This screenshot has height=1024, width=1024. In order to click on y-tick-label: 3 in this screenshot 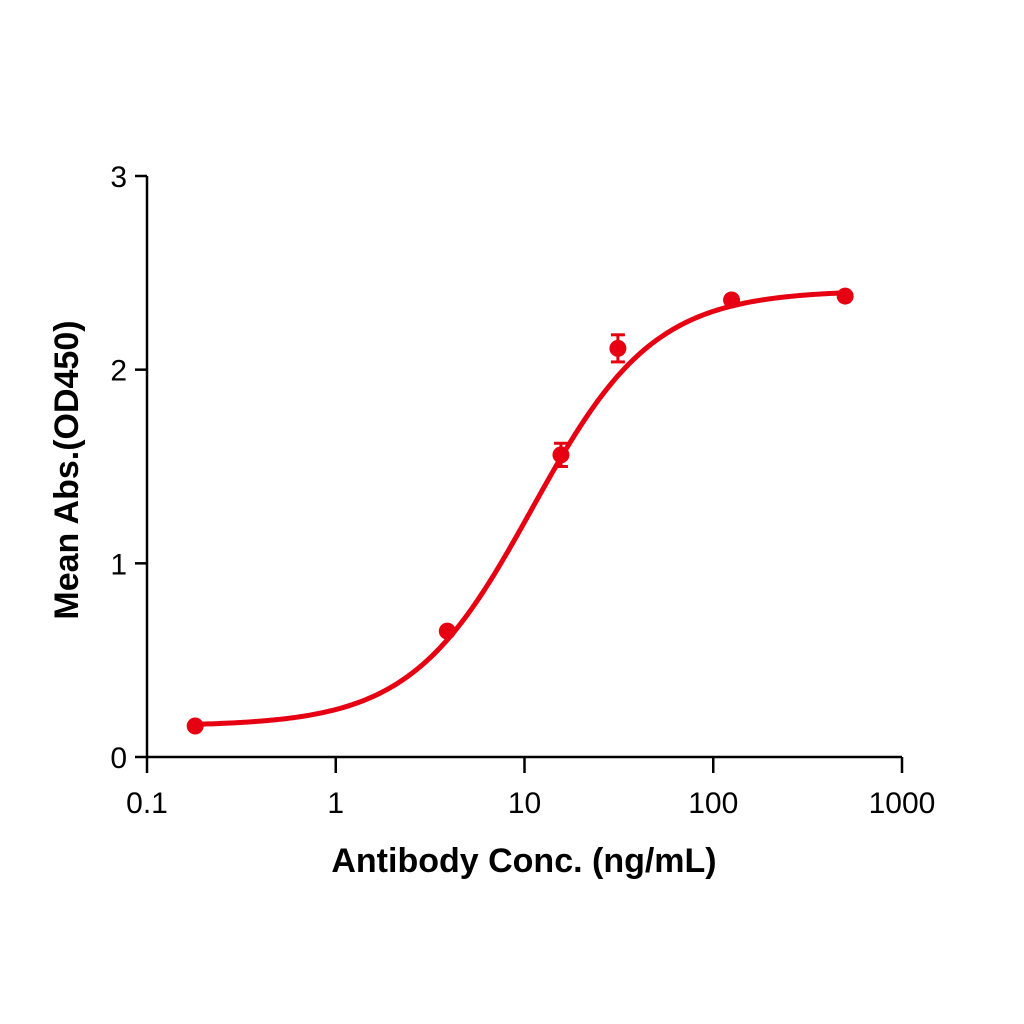, I will do `click(118, 177)`.